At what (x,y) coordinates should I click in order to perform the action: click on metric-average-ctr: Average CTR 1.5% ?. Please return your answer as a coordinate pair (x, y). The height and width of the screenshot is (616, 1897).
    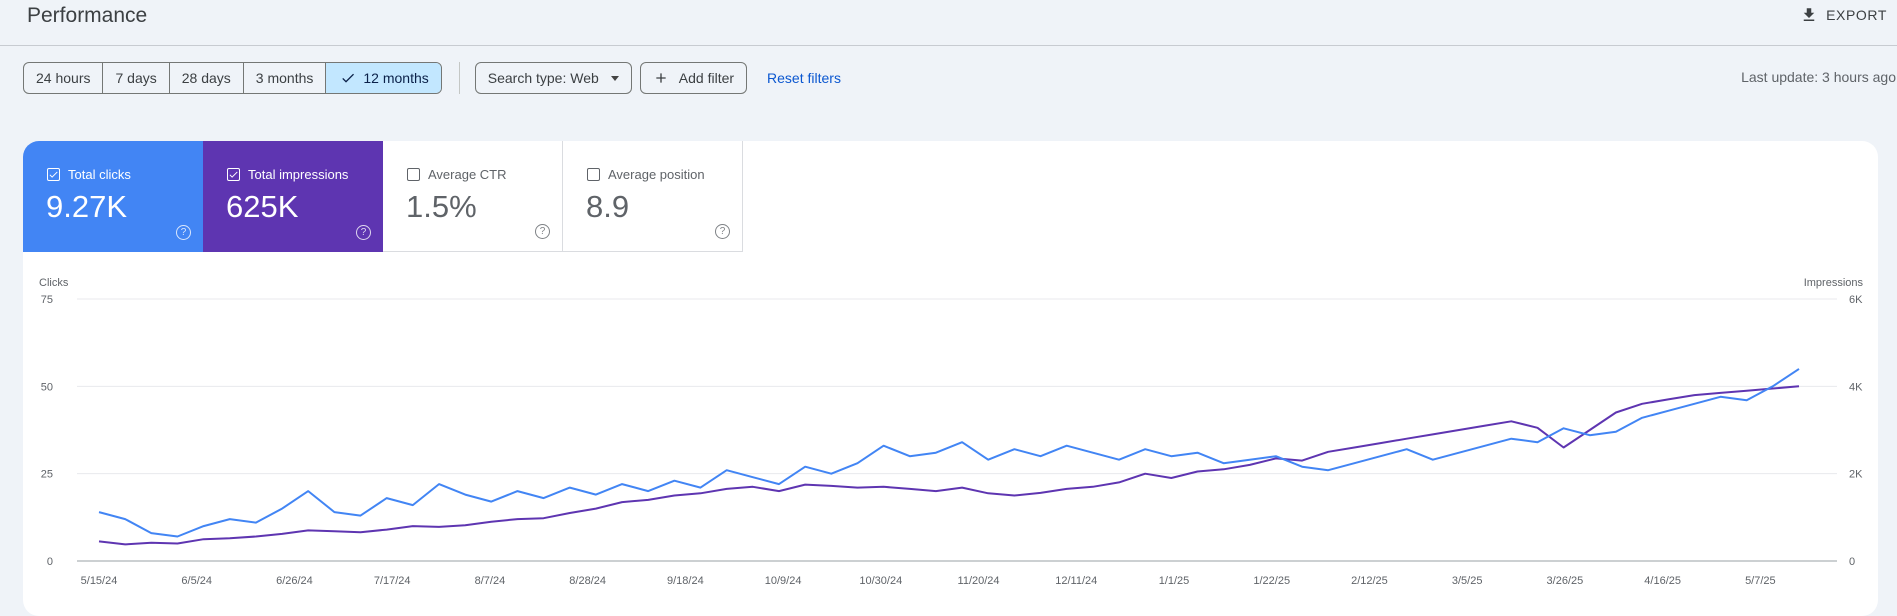
    Looking at the image, I should click on (473, 196).